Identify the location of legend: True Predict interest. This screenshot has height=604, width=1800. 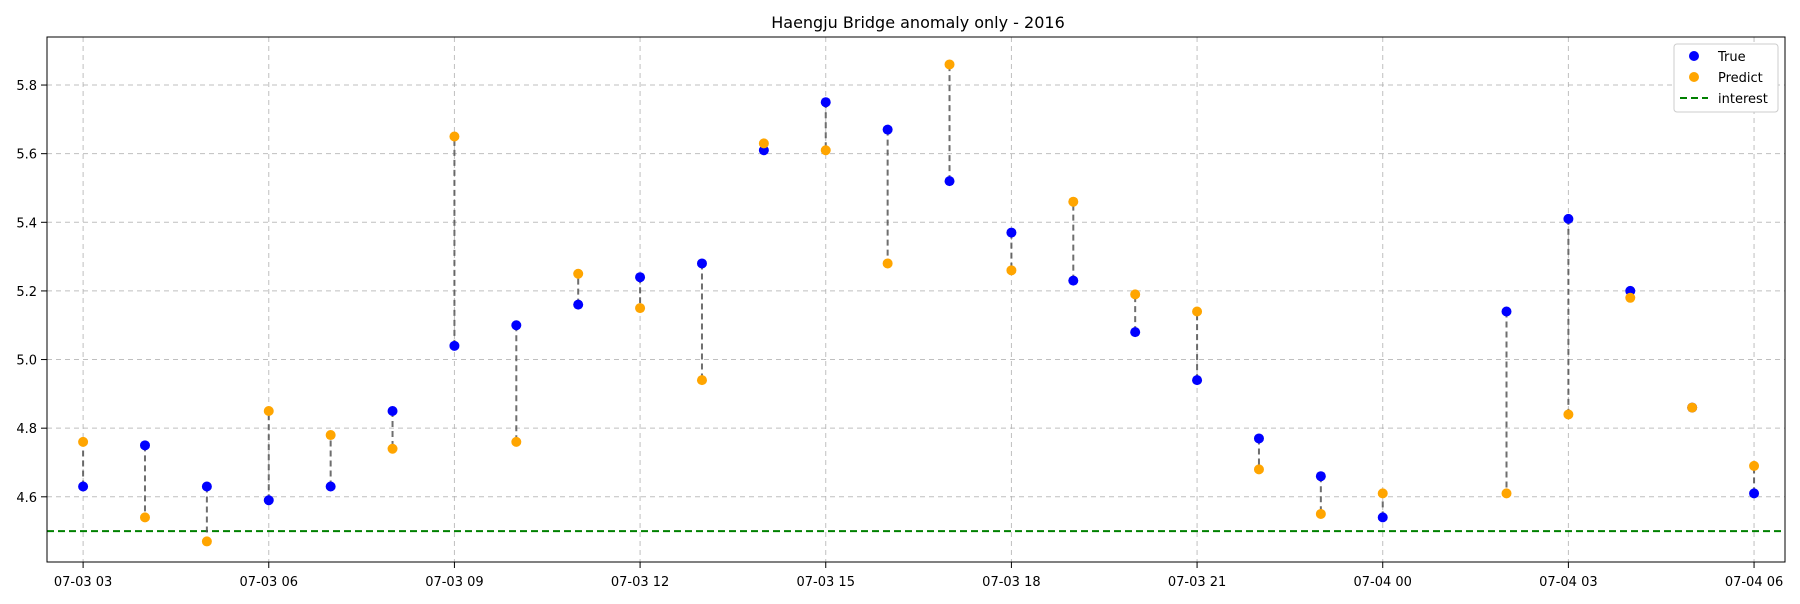
(1726, 78).